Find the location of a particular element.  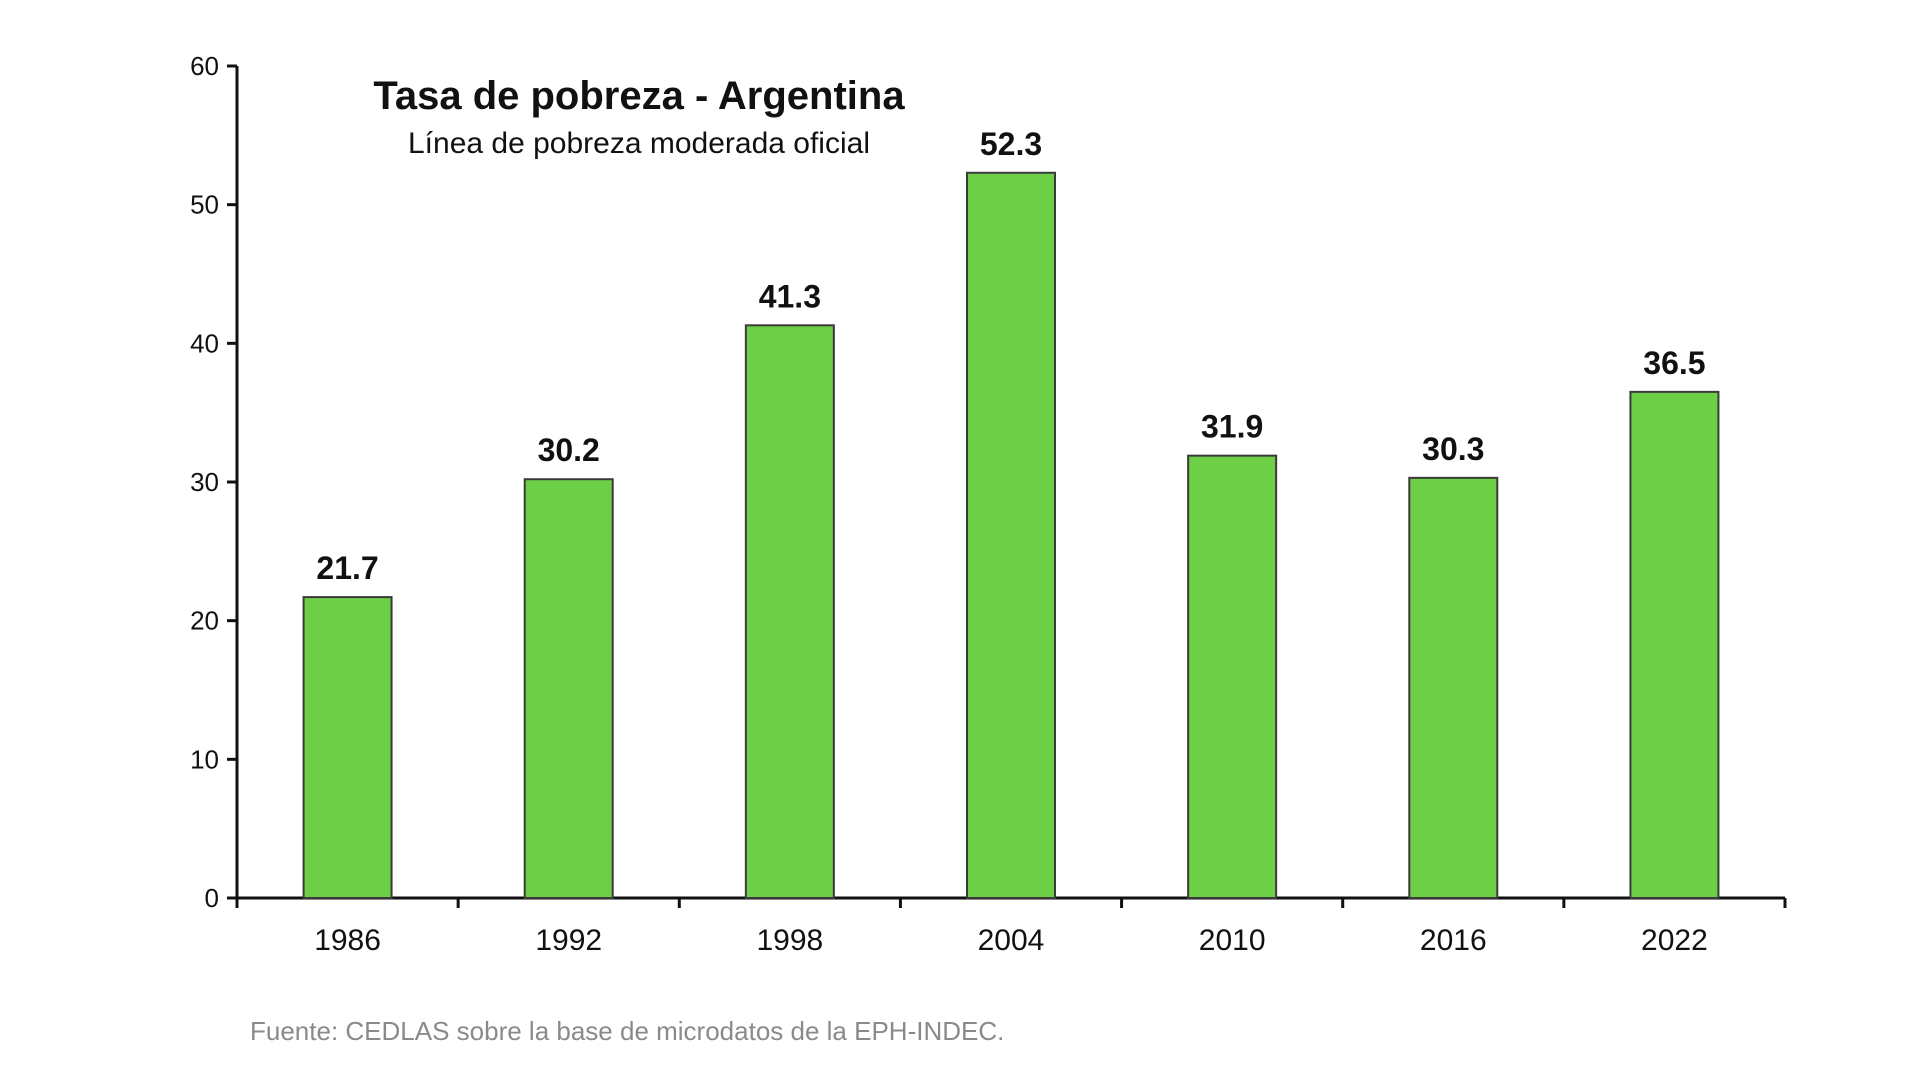

chart-subtitle: Línea de pobreza moderada oficial is located at coordinates (639, 143).